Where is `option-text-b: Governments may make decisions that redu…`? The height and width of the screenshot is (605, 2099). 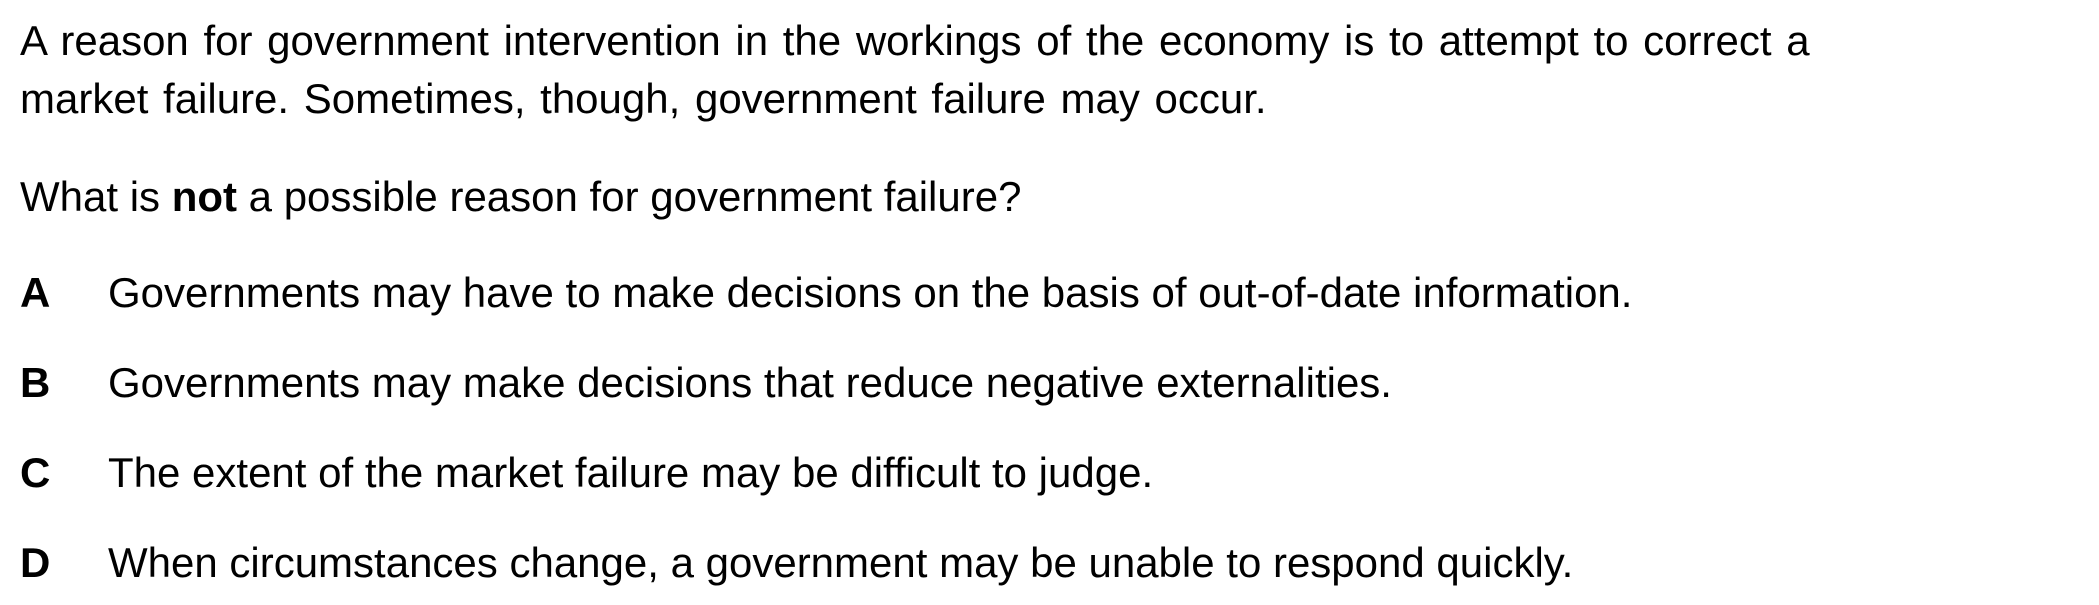 option-text-b: Governments may make decisions that redu… is located at coordinates (750, 382).